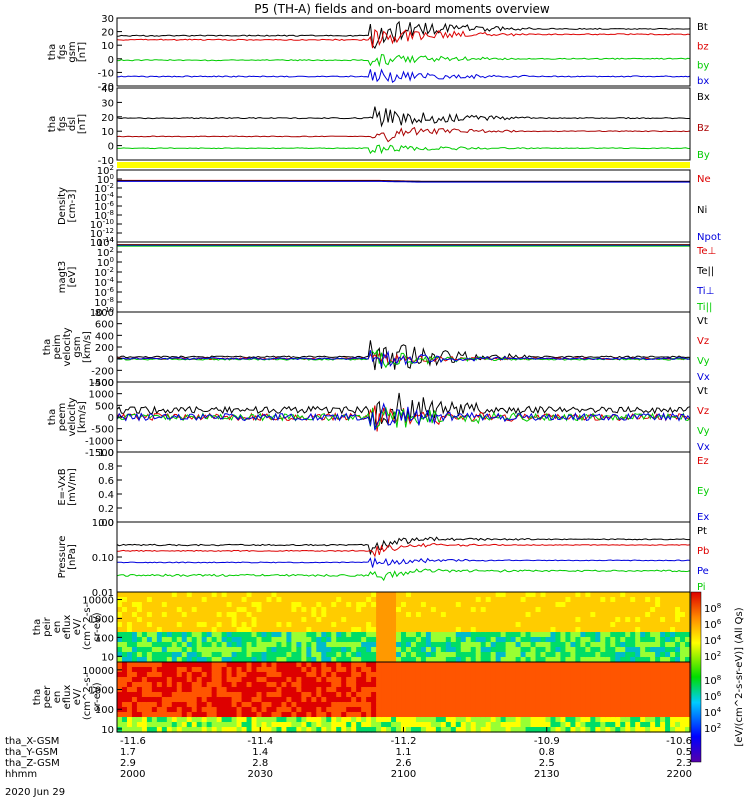  I want to click on series-line-vx, so click(403, 359).